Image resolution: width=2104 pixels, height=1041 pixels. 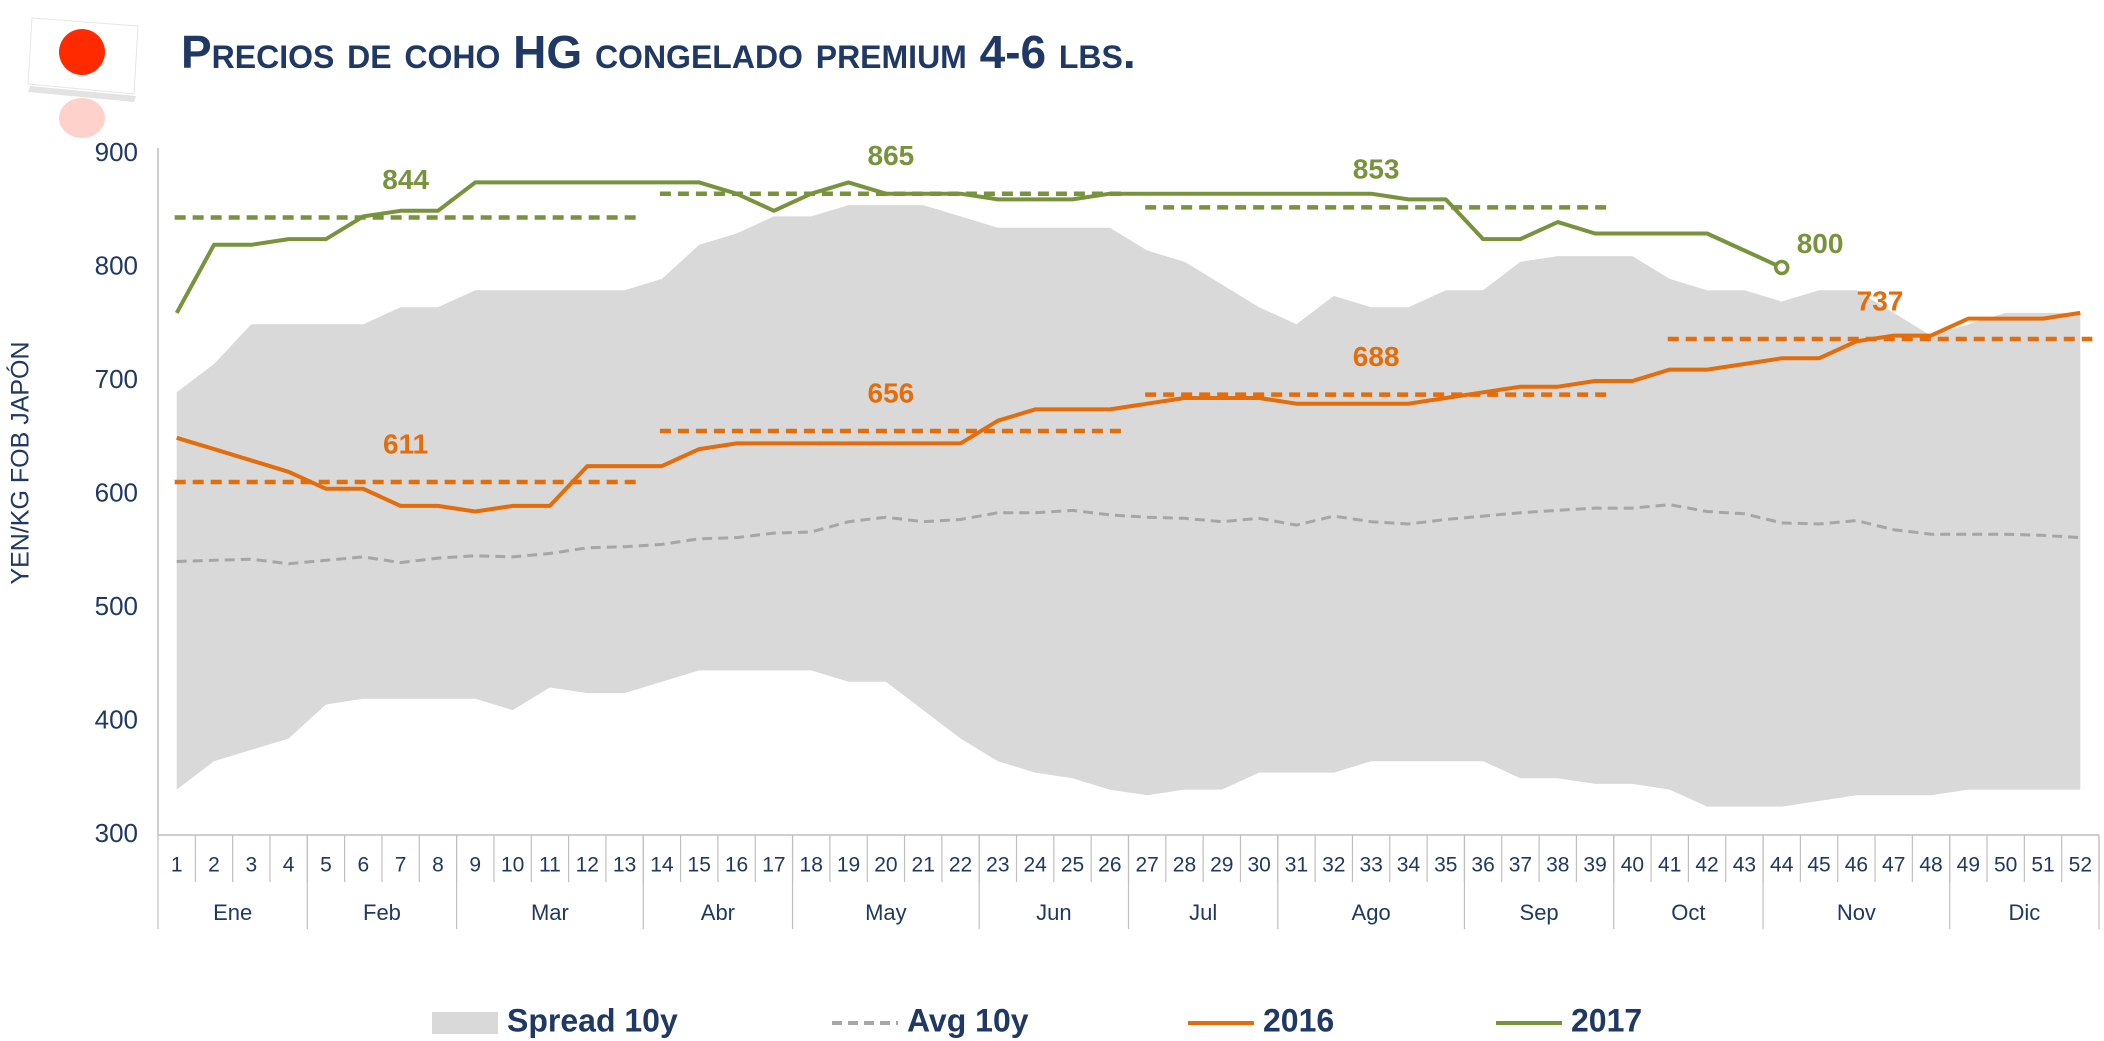 I want to click on x-tick-label: 2, so click(x=214, y=865).